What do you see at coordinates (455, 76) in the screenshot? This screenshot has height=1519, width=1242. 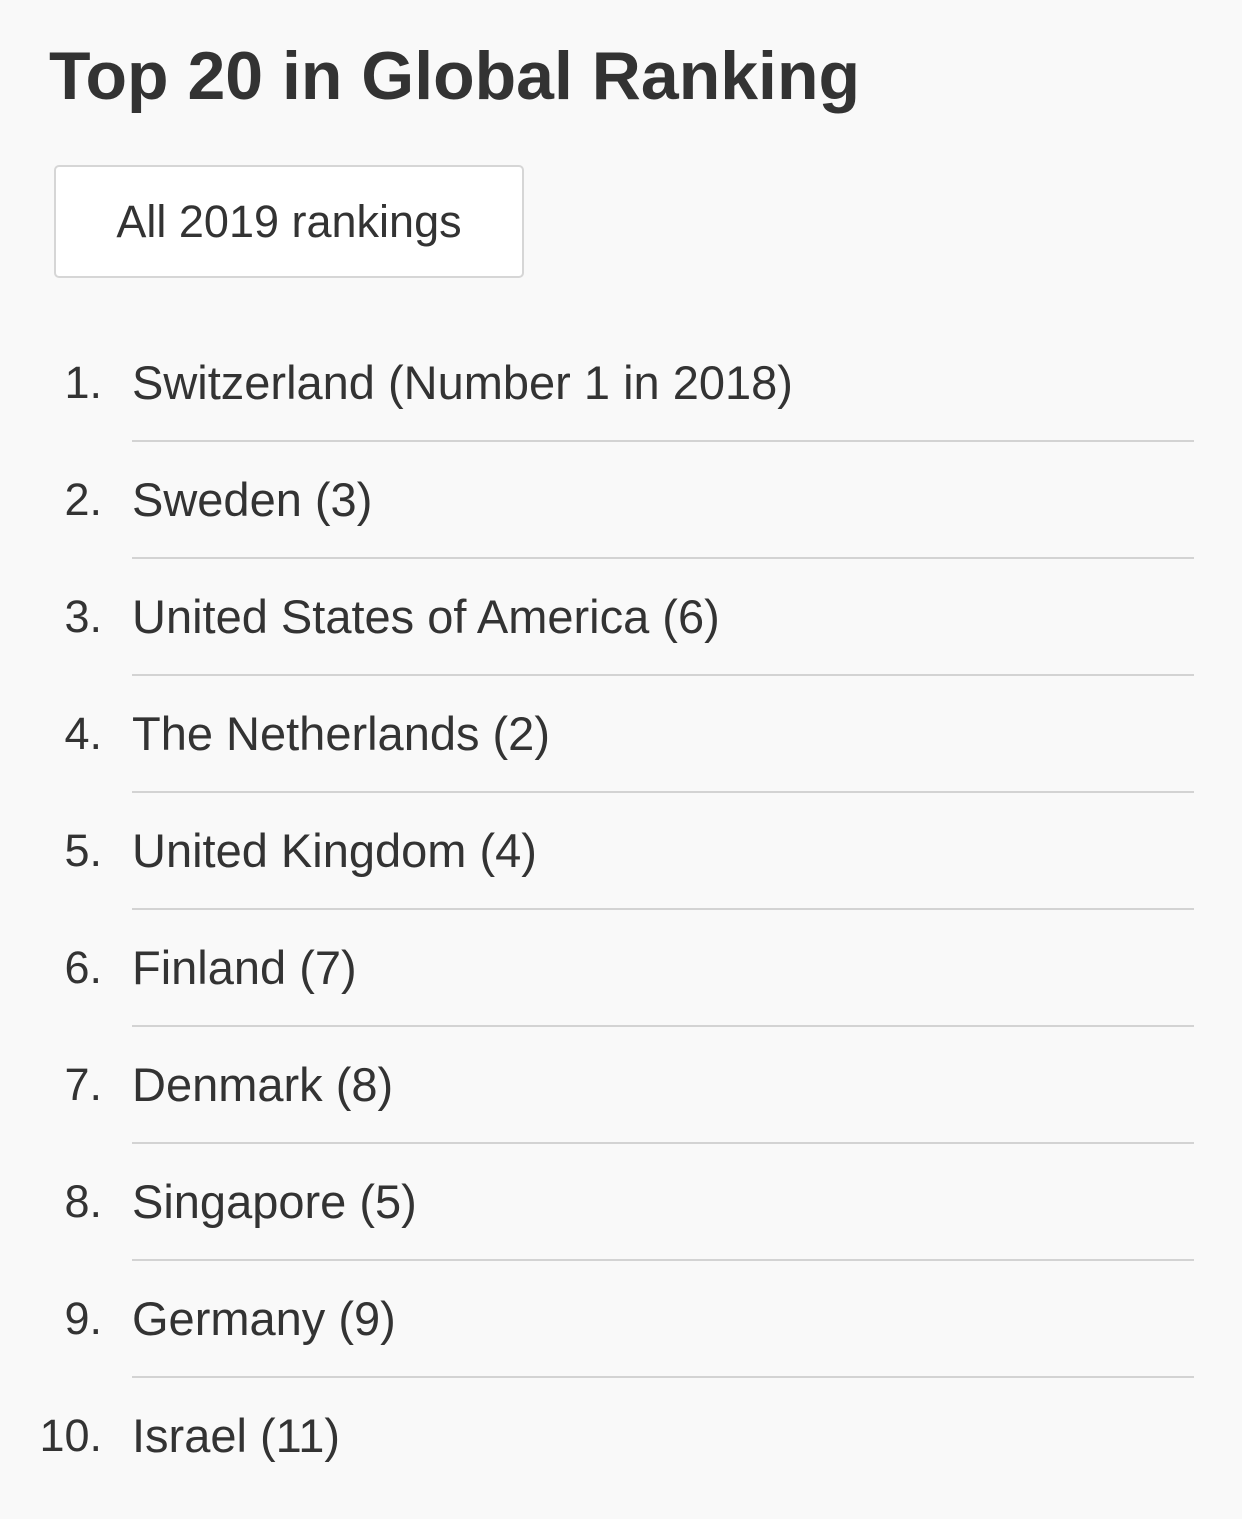 I see `page-title: Top 20 in Global Ranking` at bounding box center [455, 76].